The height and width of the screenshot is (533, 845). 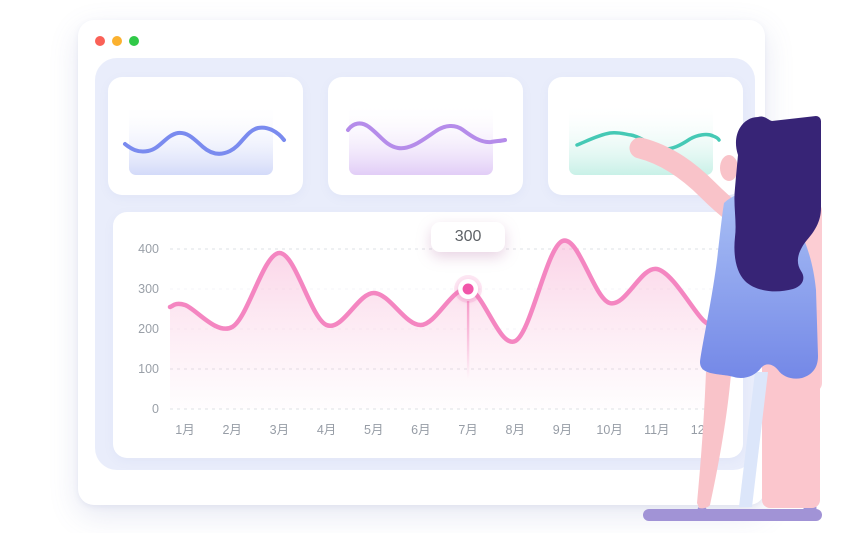 I want to click on sparkline-blue-chart, so click(x=204, y=140).